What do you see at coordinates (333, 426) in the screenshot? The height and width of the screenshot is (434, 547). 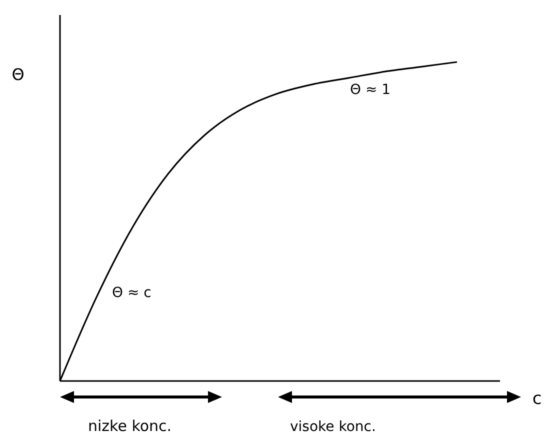 I see `text: visoke konc.` at bounding box center [333, 426].